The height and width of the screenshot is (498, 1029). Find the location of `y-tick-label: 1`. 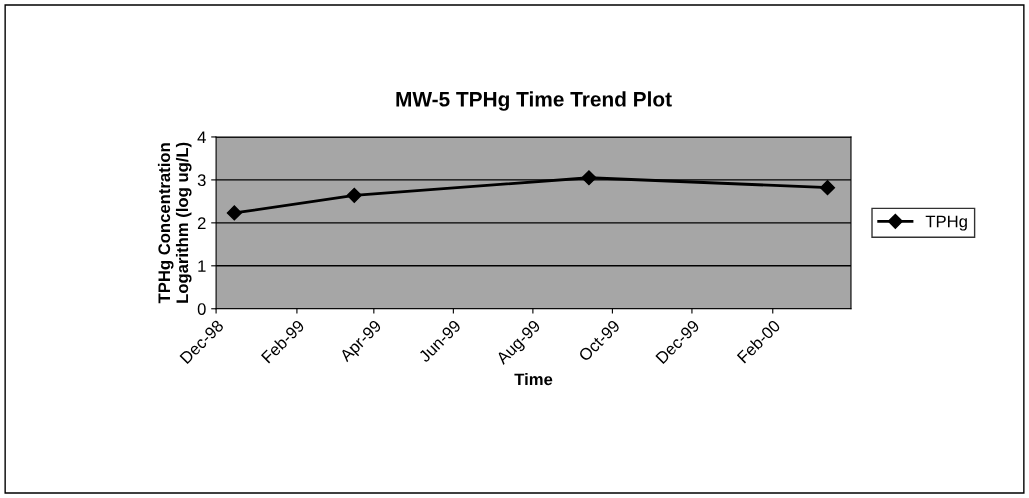

y-tick-label: 1 is located at coordinates (202, 266).